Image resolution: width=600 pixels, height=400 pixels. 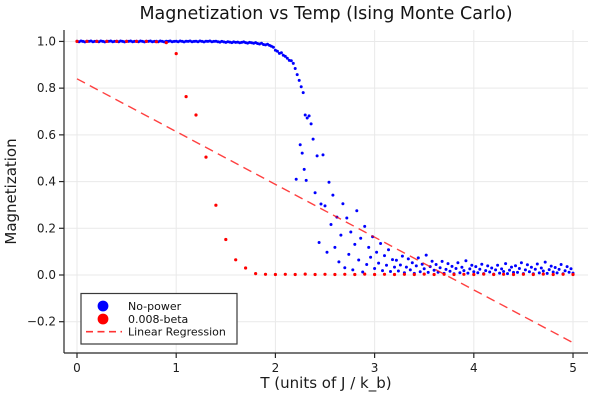 What do you see at coordinates (46, 275) in the screenshot?
I see `y-tick-label: 0.0` at bounding box center [46, 275].